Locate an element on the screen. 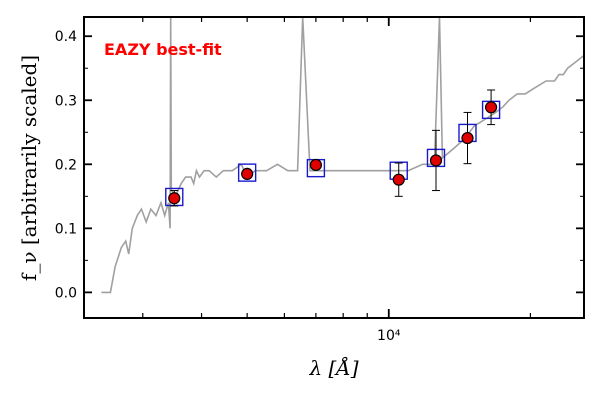  model-flux-square is located at coordinates (247, 172).